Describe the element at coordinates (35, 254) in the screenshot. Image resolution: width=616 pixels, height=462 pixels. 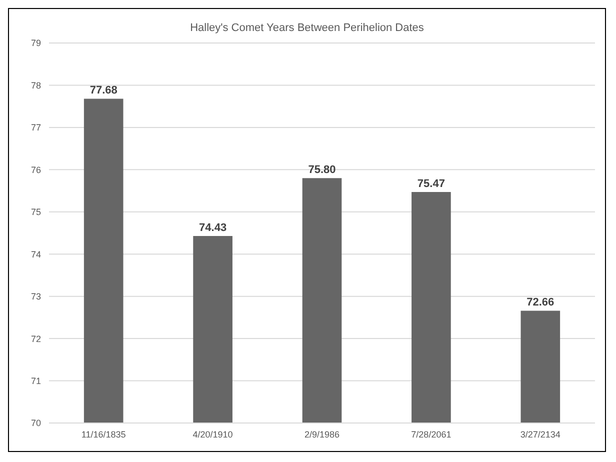
I see `y-tick-label: 74` at that location.